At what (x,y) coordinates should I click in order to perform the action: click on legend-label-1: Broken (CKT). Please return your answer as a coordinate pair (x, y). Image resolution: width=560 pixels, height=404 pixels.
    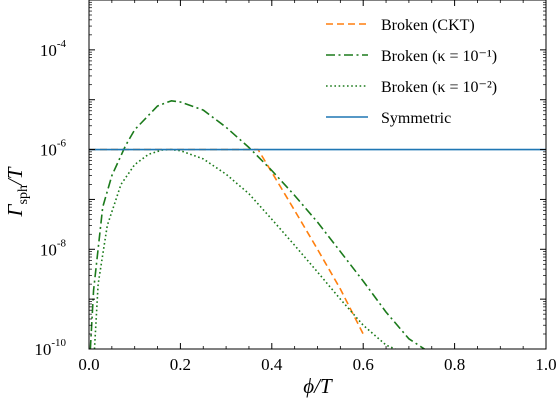
    Looking at the image, I should click on (428, 25).